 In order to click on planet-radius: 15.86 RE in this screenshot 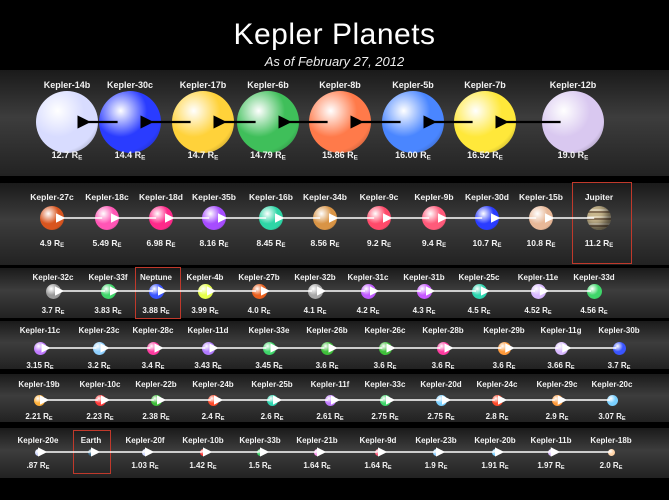, I will do `click(340, 155)`.